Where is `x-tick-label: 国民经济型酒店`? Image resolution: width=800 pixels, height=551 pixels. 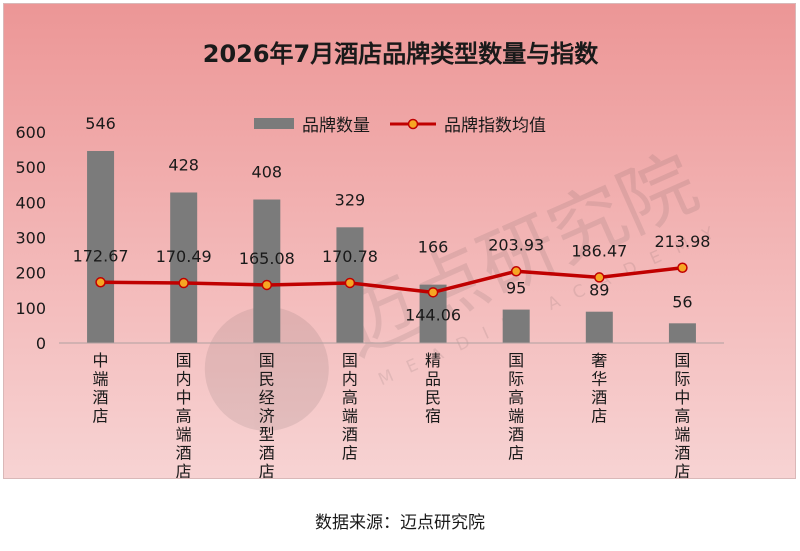
x-tick-label: 国民经济型酒店 is located at coordinates (267, 415).